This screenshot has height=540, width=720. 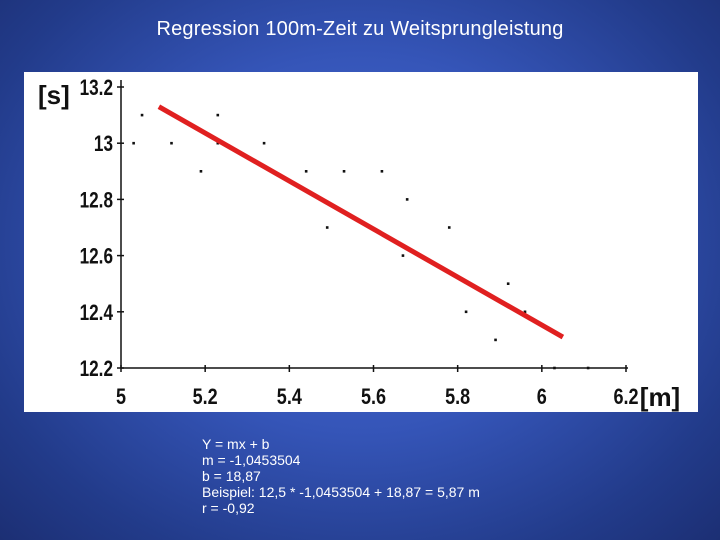 What do you see at coordinates (231, 476) in the screenshot?
I see `equation-line-intercept: b = 18,87` at bounding box center [231, 476].